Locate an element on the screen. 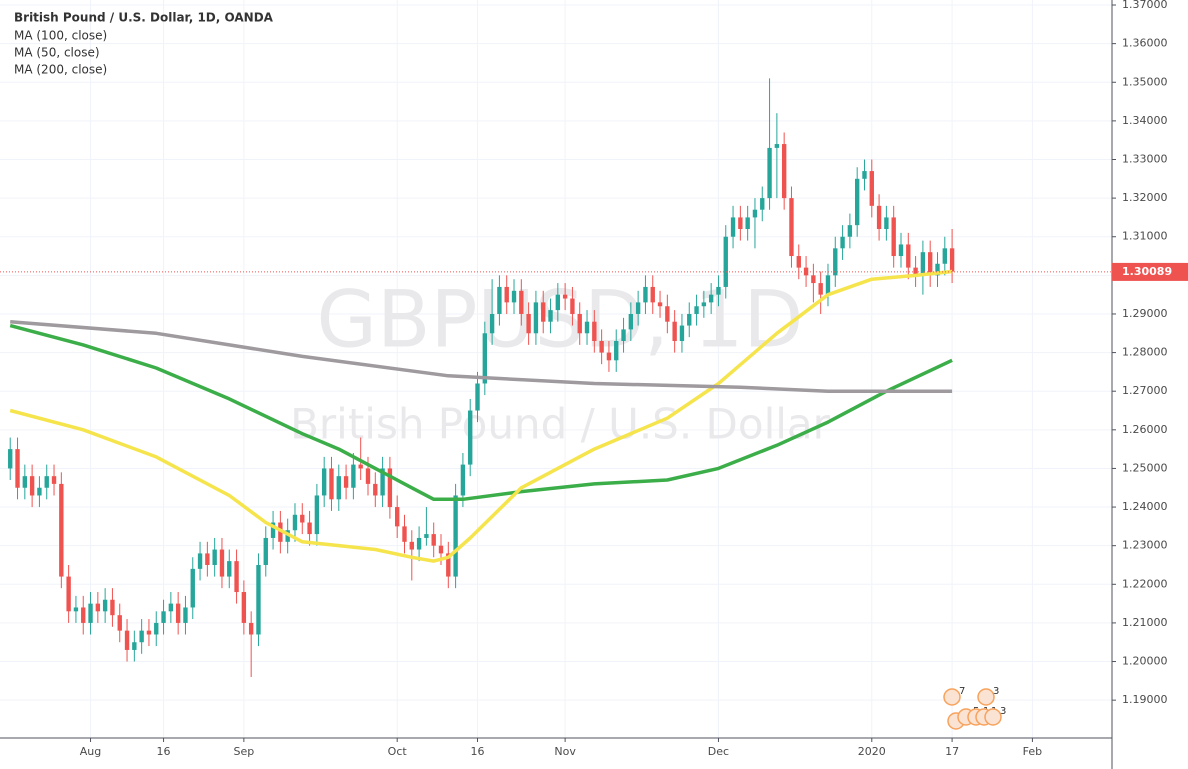 Image resolution: width=1188 pixels, height=769 pixels. y-tick-label: 1.26000 is located at coordinates (1145, 429).